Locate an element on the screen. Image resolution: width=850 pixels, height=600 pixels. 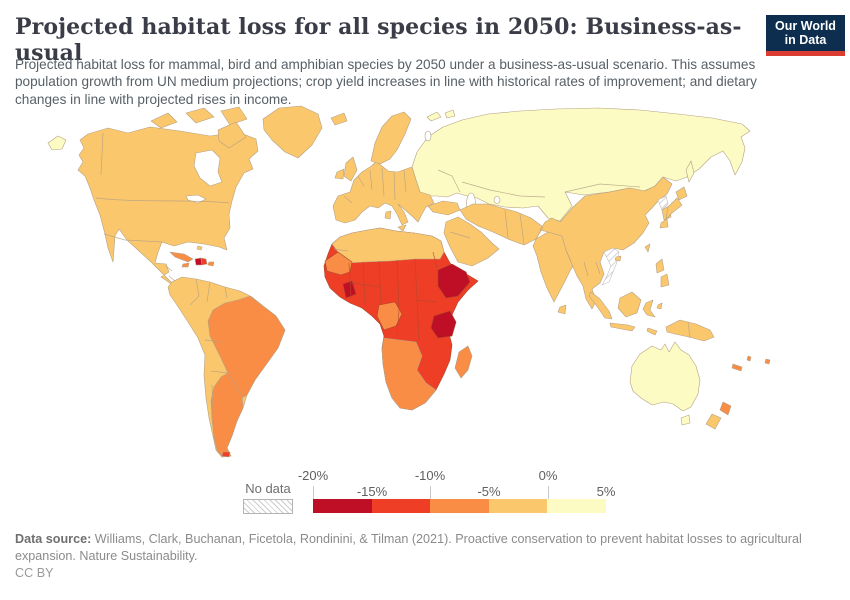
legend-tick-neg10: -10% is located at coordinates (430, 475).